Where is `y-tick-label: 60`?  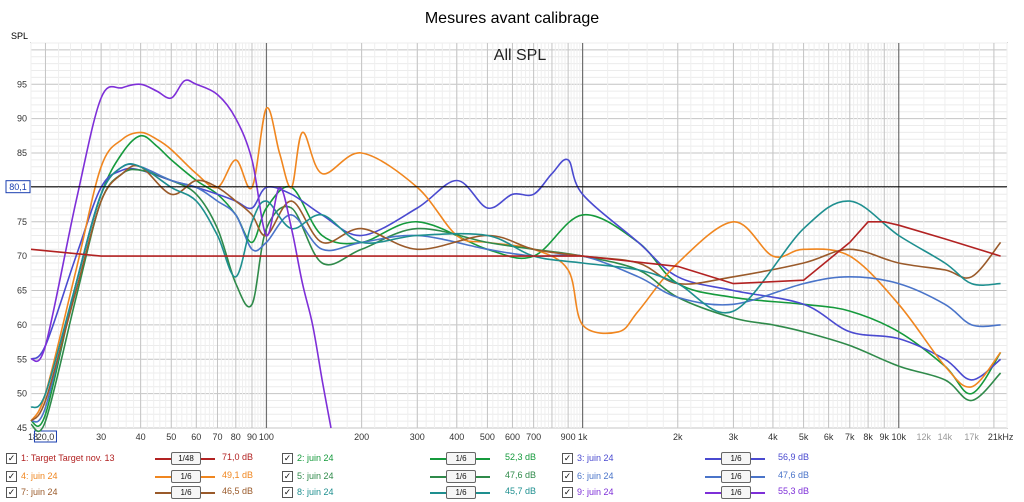 y-tick-label: 60 is located at coordinates (22, 325).